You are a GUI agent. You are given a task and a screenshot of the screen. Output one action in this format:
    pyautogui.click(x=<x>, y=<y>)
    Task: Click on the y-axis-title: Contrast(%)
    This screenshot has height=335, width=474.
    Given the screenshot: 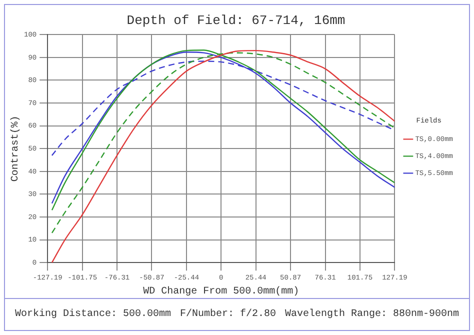 What is the action you would take?
    pyautogui.click(x=16, y=149)
    